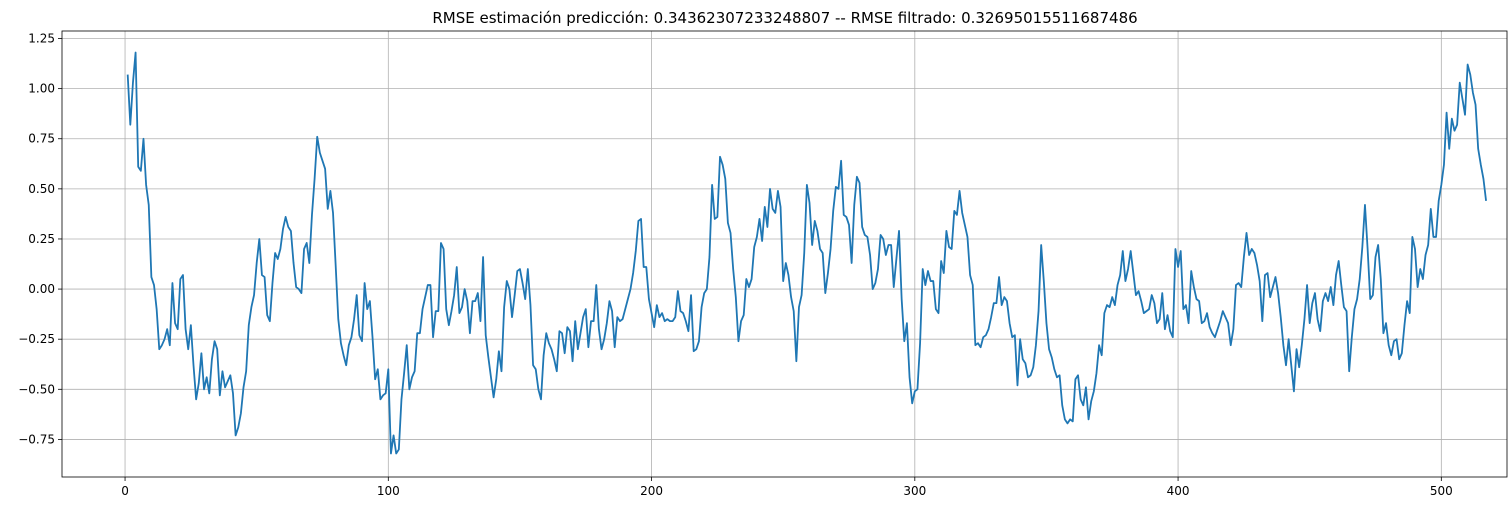  Describe the element at coordinates (1441, 491) in the screenshot. I see `x-tick-label: 500` at that location.